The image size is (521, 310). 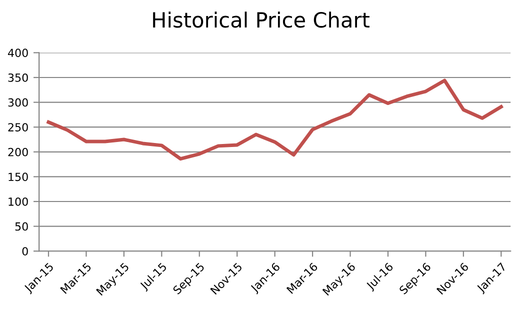 What do you see at coordinates (18, 152) in the screenshot?
I see `y-tick-label: 200` at bounding box center [18, 152].